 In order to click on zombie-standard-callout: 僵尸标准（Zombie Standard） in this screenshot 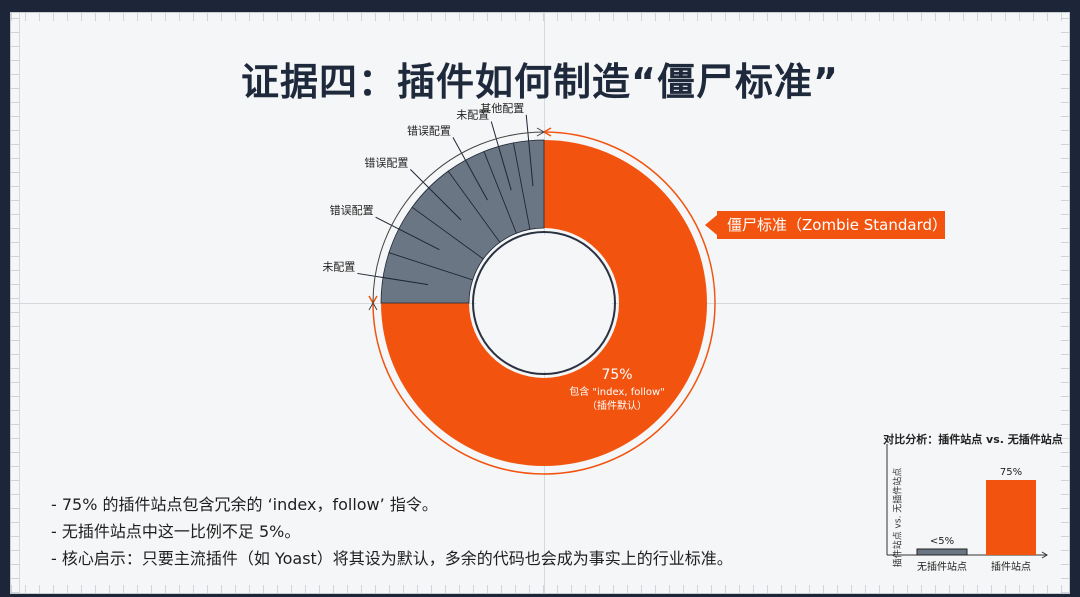, I will do `click(826, 225)`.